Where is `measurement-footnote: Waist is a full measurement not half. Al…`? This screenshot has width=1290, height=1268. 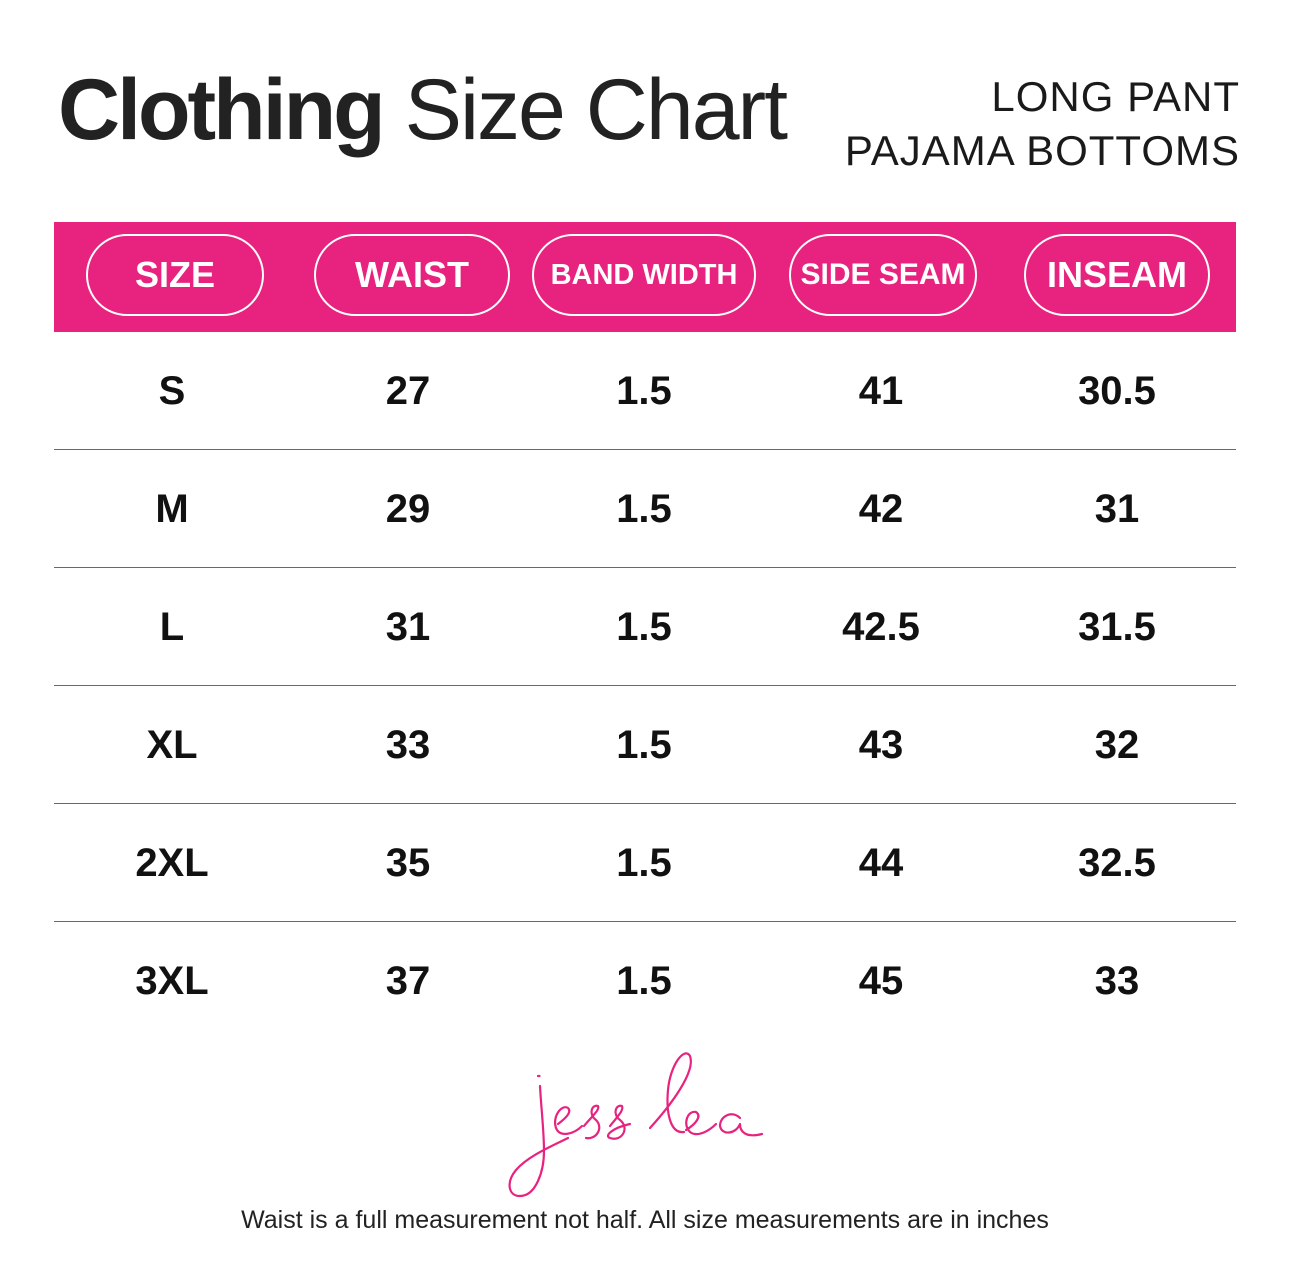 measurement-footnote: Waist is a full measurement not half. Al… is located at coordinates (645, 1220).